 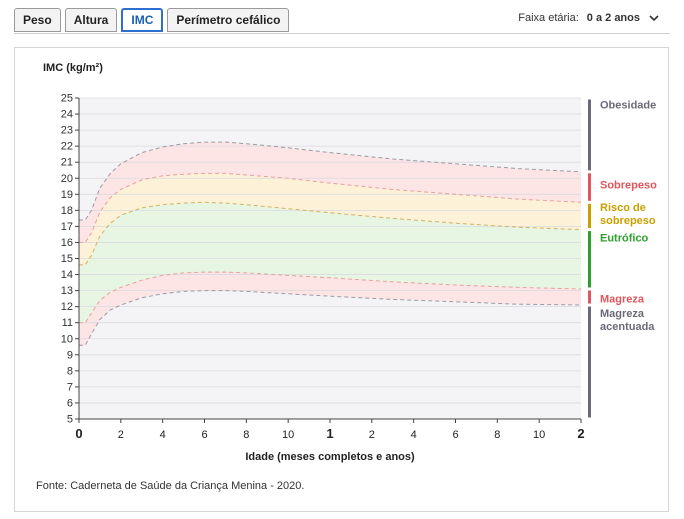 What do you see at coordinates (67, 323) in the screenshot?
I see `y-tick-label: 11` at bounding box center [67, 323].